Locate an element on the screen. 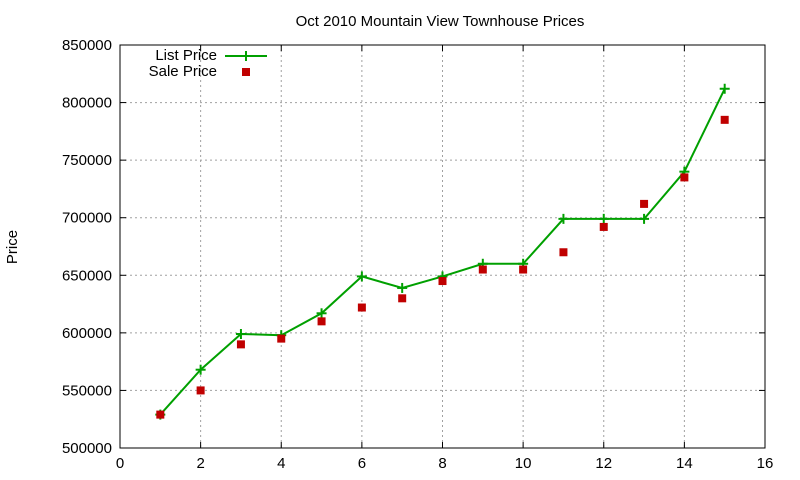 This screenshot has height=480, width=800. x-tick-label: 8 is located at coordinates (442, 463).